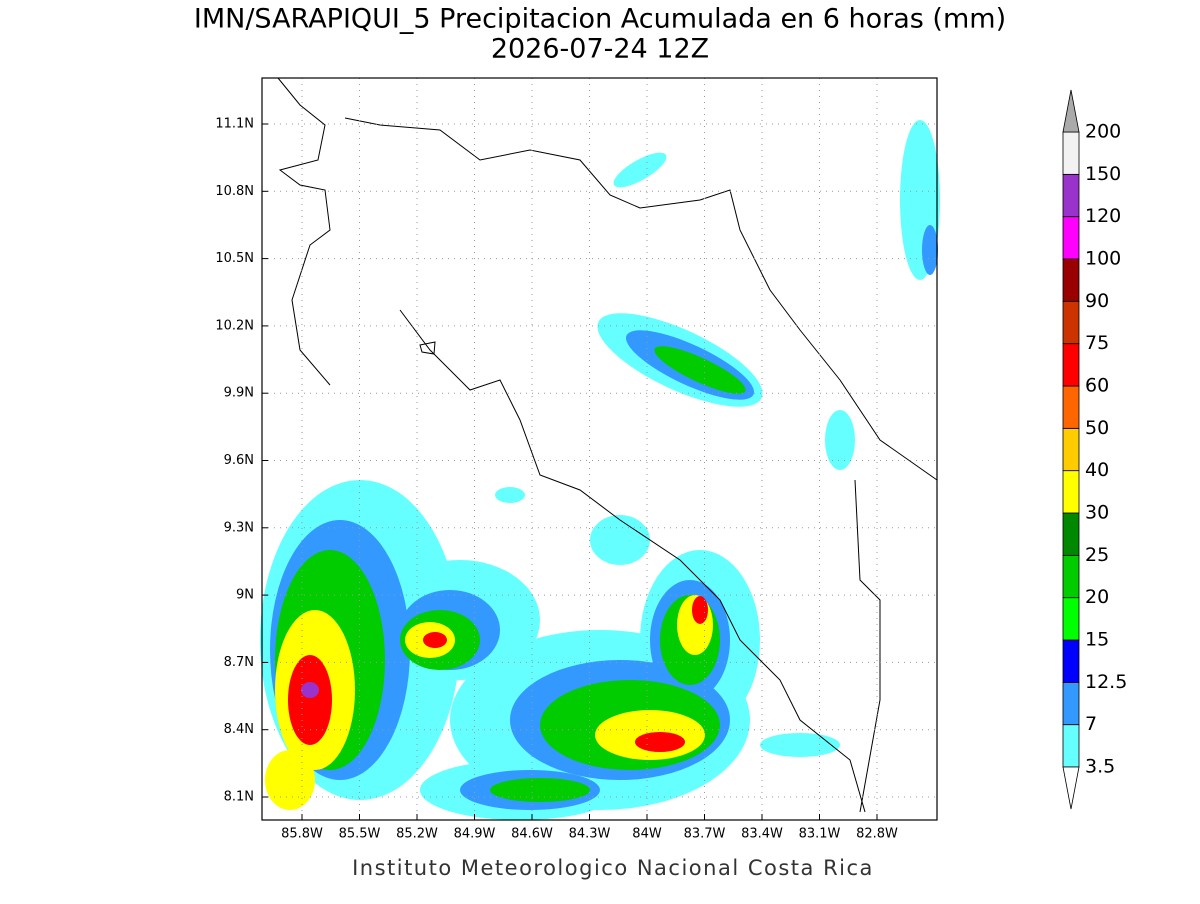  I want to click on lat-label: 10.5N, so click(234, 258).